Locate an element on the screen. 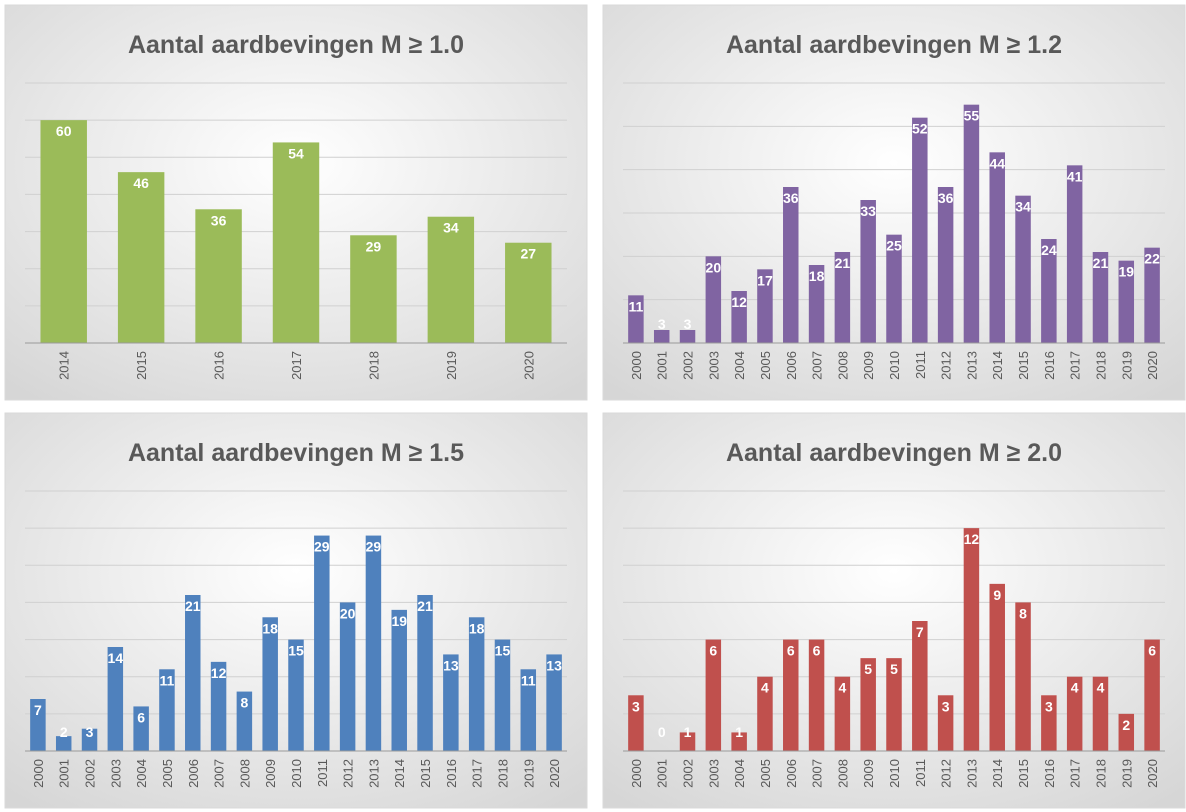  value-label: 55 is located at coordinates (972, 116).